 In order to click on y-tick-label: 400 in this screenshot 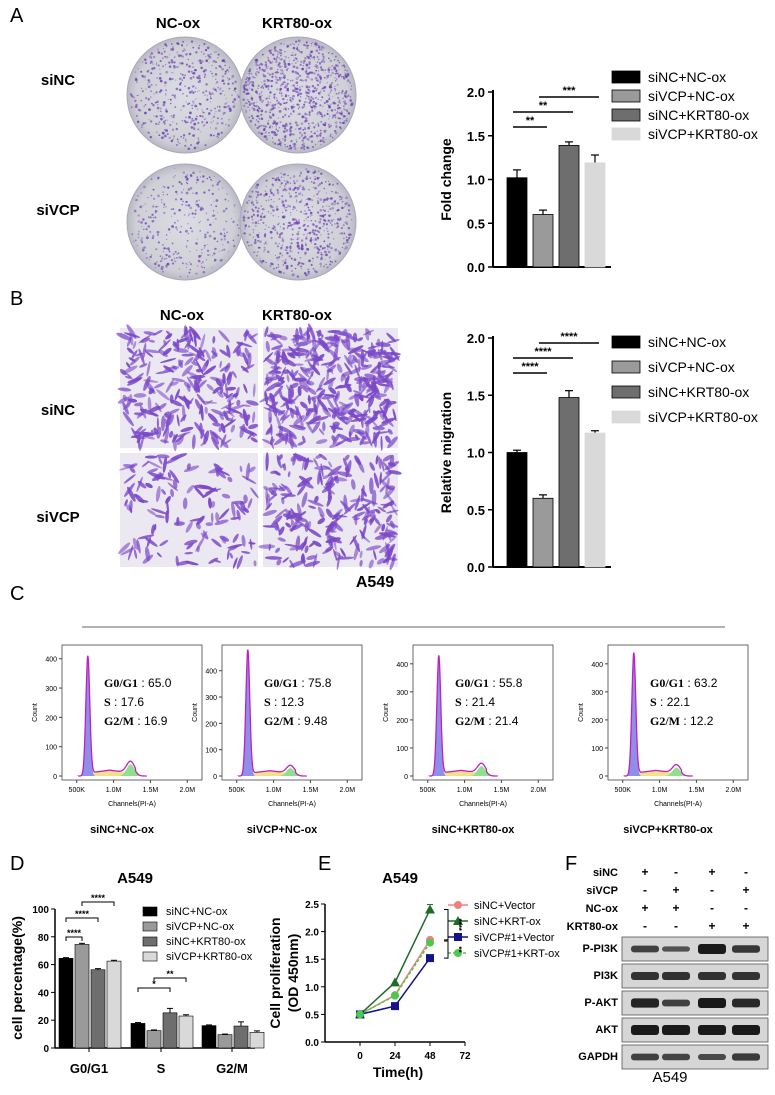, I will do `click(402, 665)`.